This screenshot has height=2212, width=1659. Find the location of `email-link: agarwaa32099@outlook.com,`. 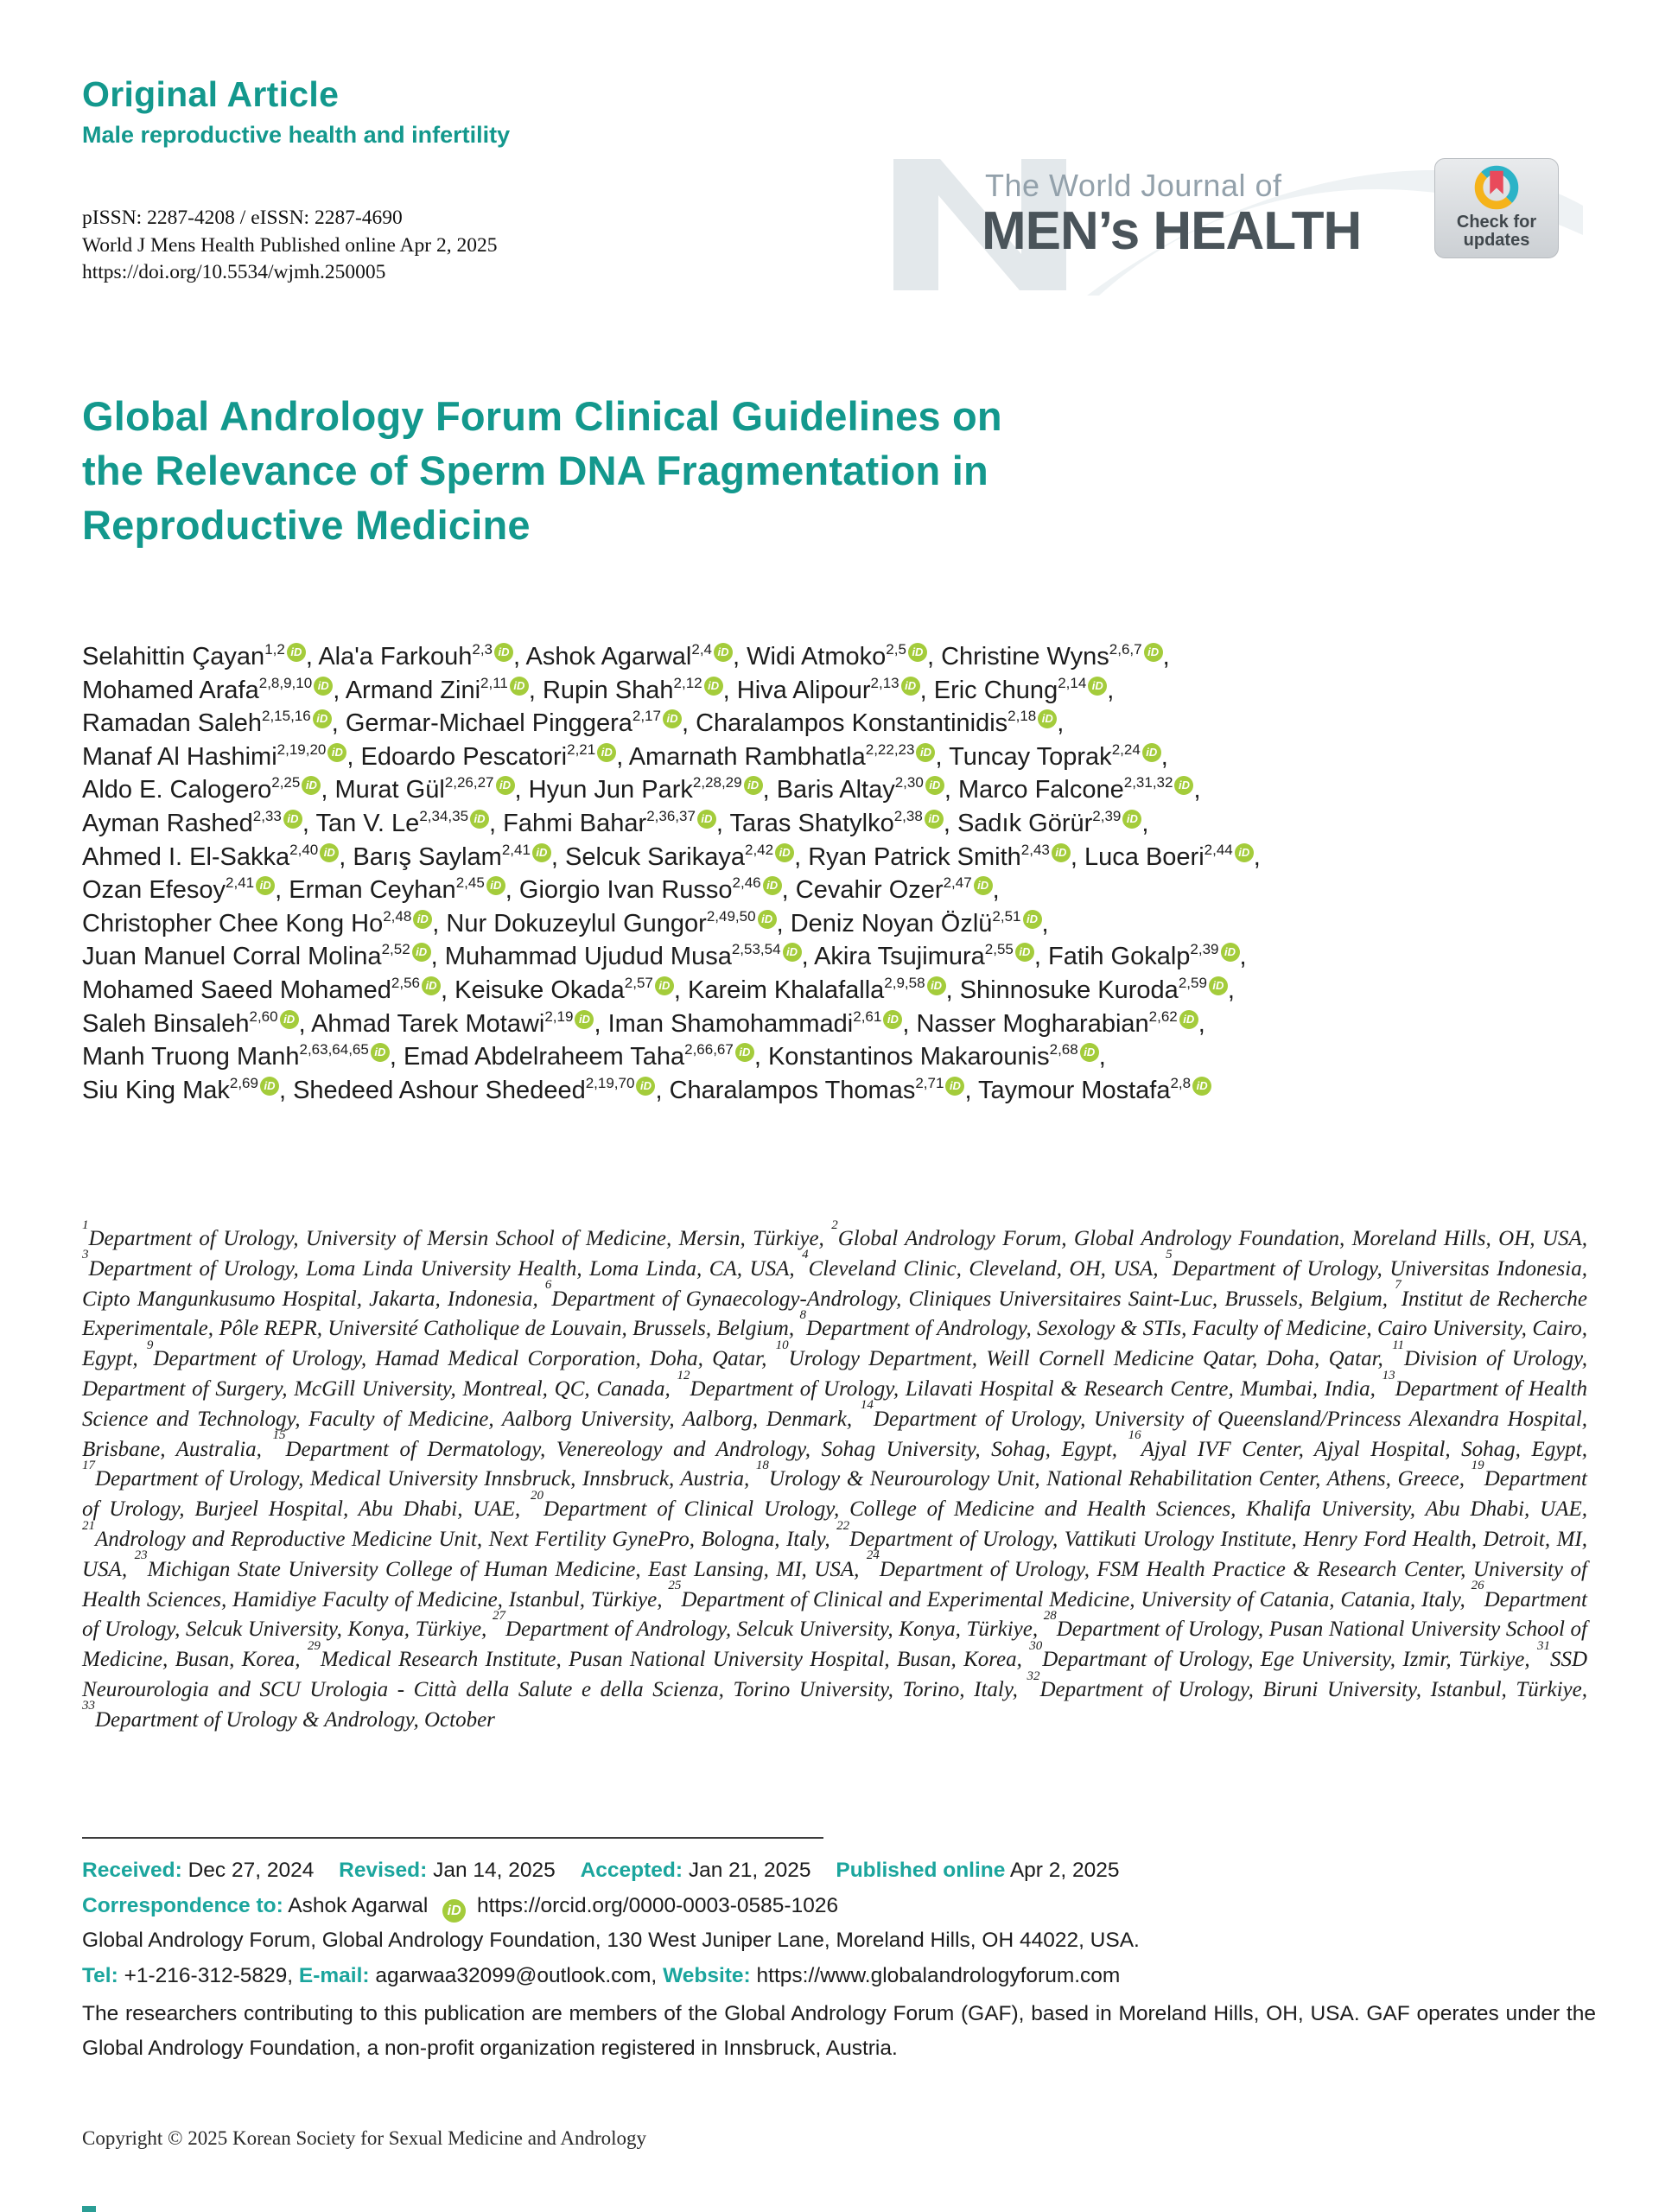

email-link: agarwaa32099@outlook.com, is located at coordinates (516, 1975).